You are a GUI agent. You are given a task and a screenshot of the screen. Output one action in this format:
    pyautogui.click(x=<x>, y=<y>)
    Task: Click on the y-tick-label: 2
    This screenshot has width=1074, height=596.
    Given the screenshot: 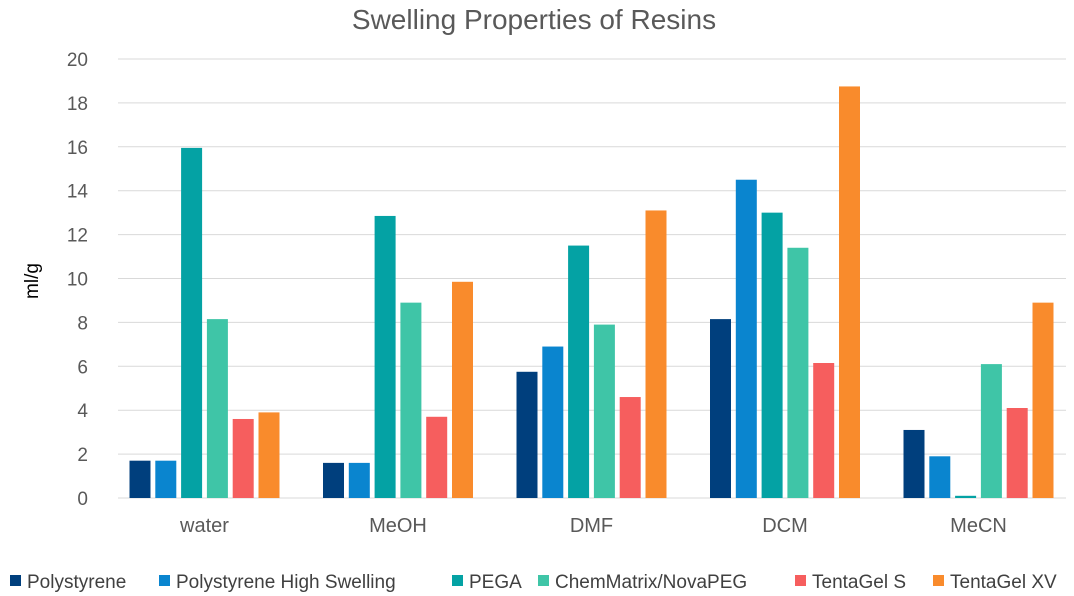 What is the action you would take?
    pyautogui.click(x=82, y=455)
    